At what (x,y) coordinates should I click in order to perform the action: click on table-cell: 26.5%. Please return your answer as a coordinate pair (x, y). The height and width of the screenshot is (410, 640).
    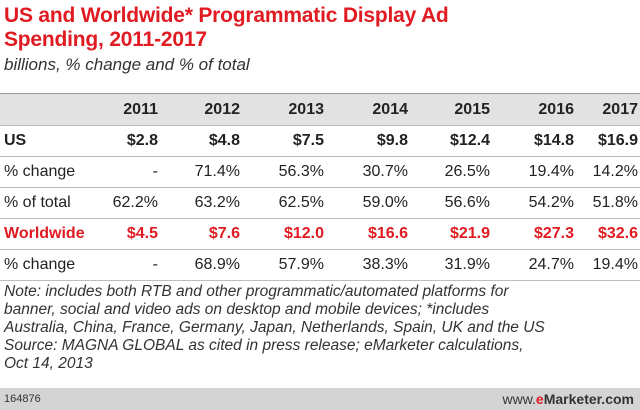
    Looking at the image, I should click on (467, 171).